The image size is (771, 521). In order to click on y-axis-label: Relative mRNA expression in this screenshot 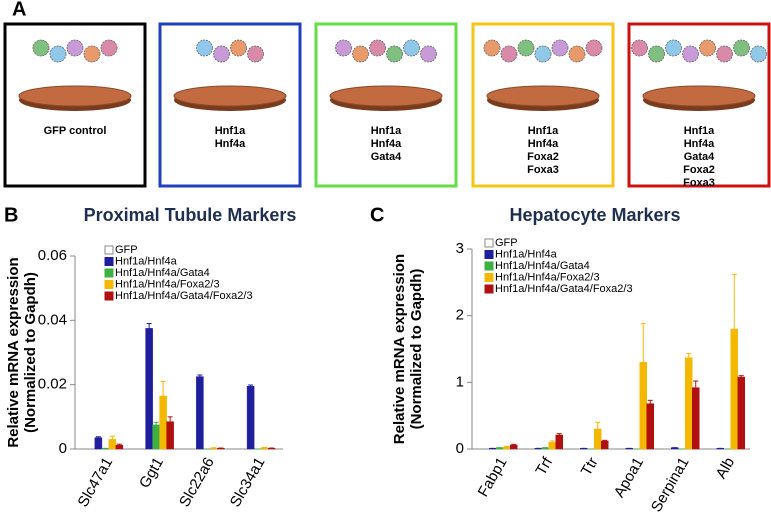, I will do `click(399, 349)`.